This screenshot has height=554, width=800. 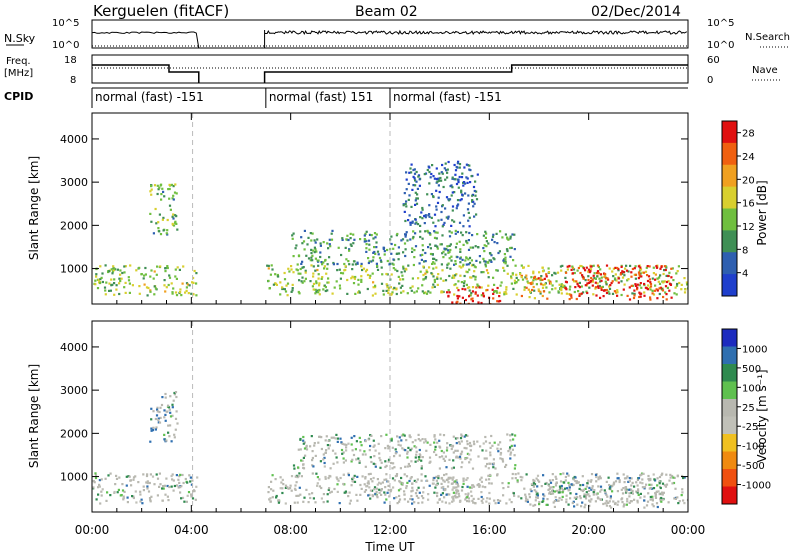 I want to click on cpid-segment-label: normal (fast) -151, so click(x=447, y=97).